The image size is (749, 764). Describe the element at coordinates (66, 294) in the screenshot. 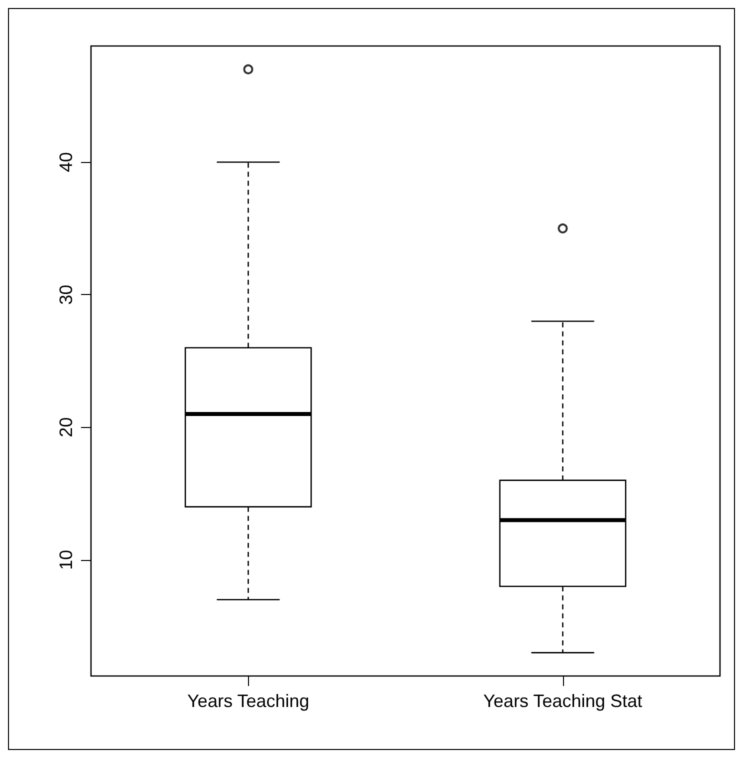

I see `y-tick-label: 30` at that location.